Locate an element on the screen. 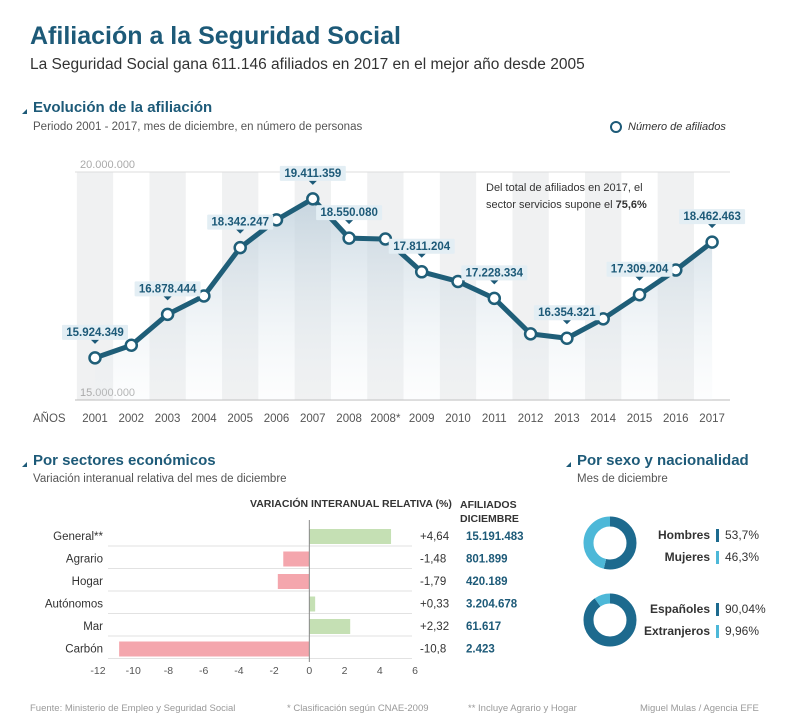  x-tick-label: -2 is located at coordinates (273, 671).